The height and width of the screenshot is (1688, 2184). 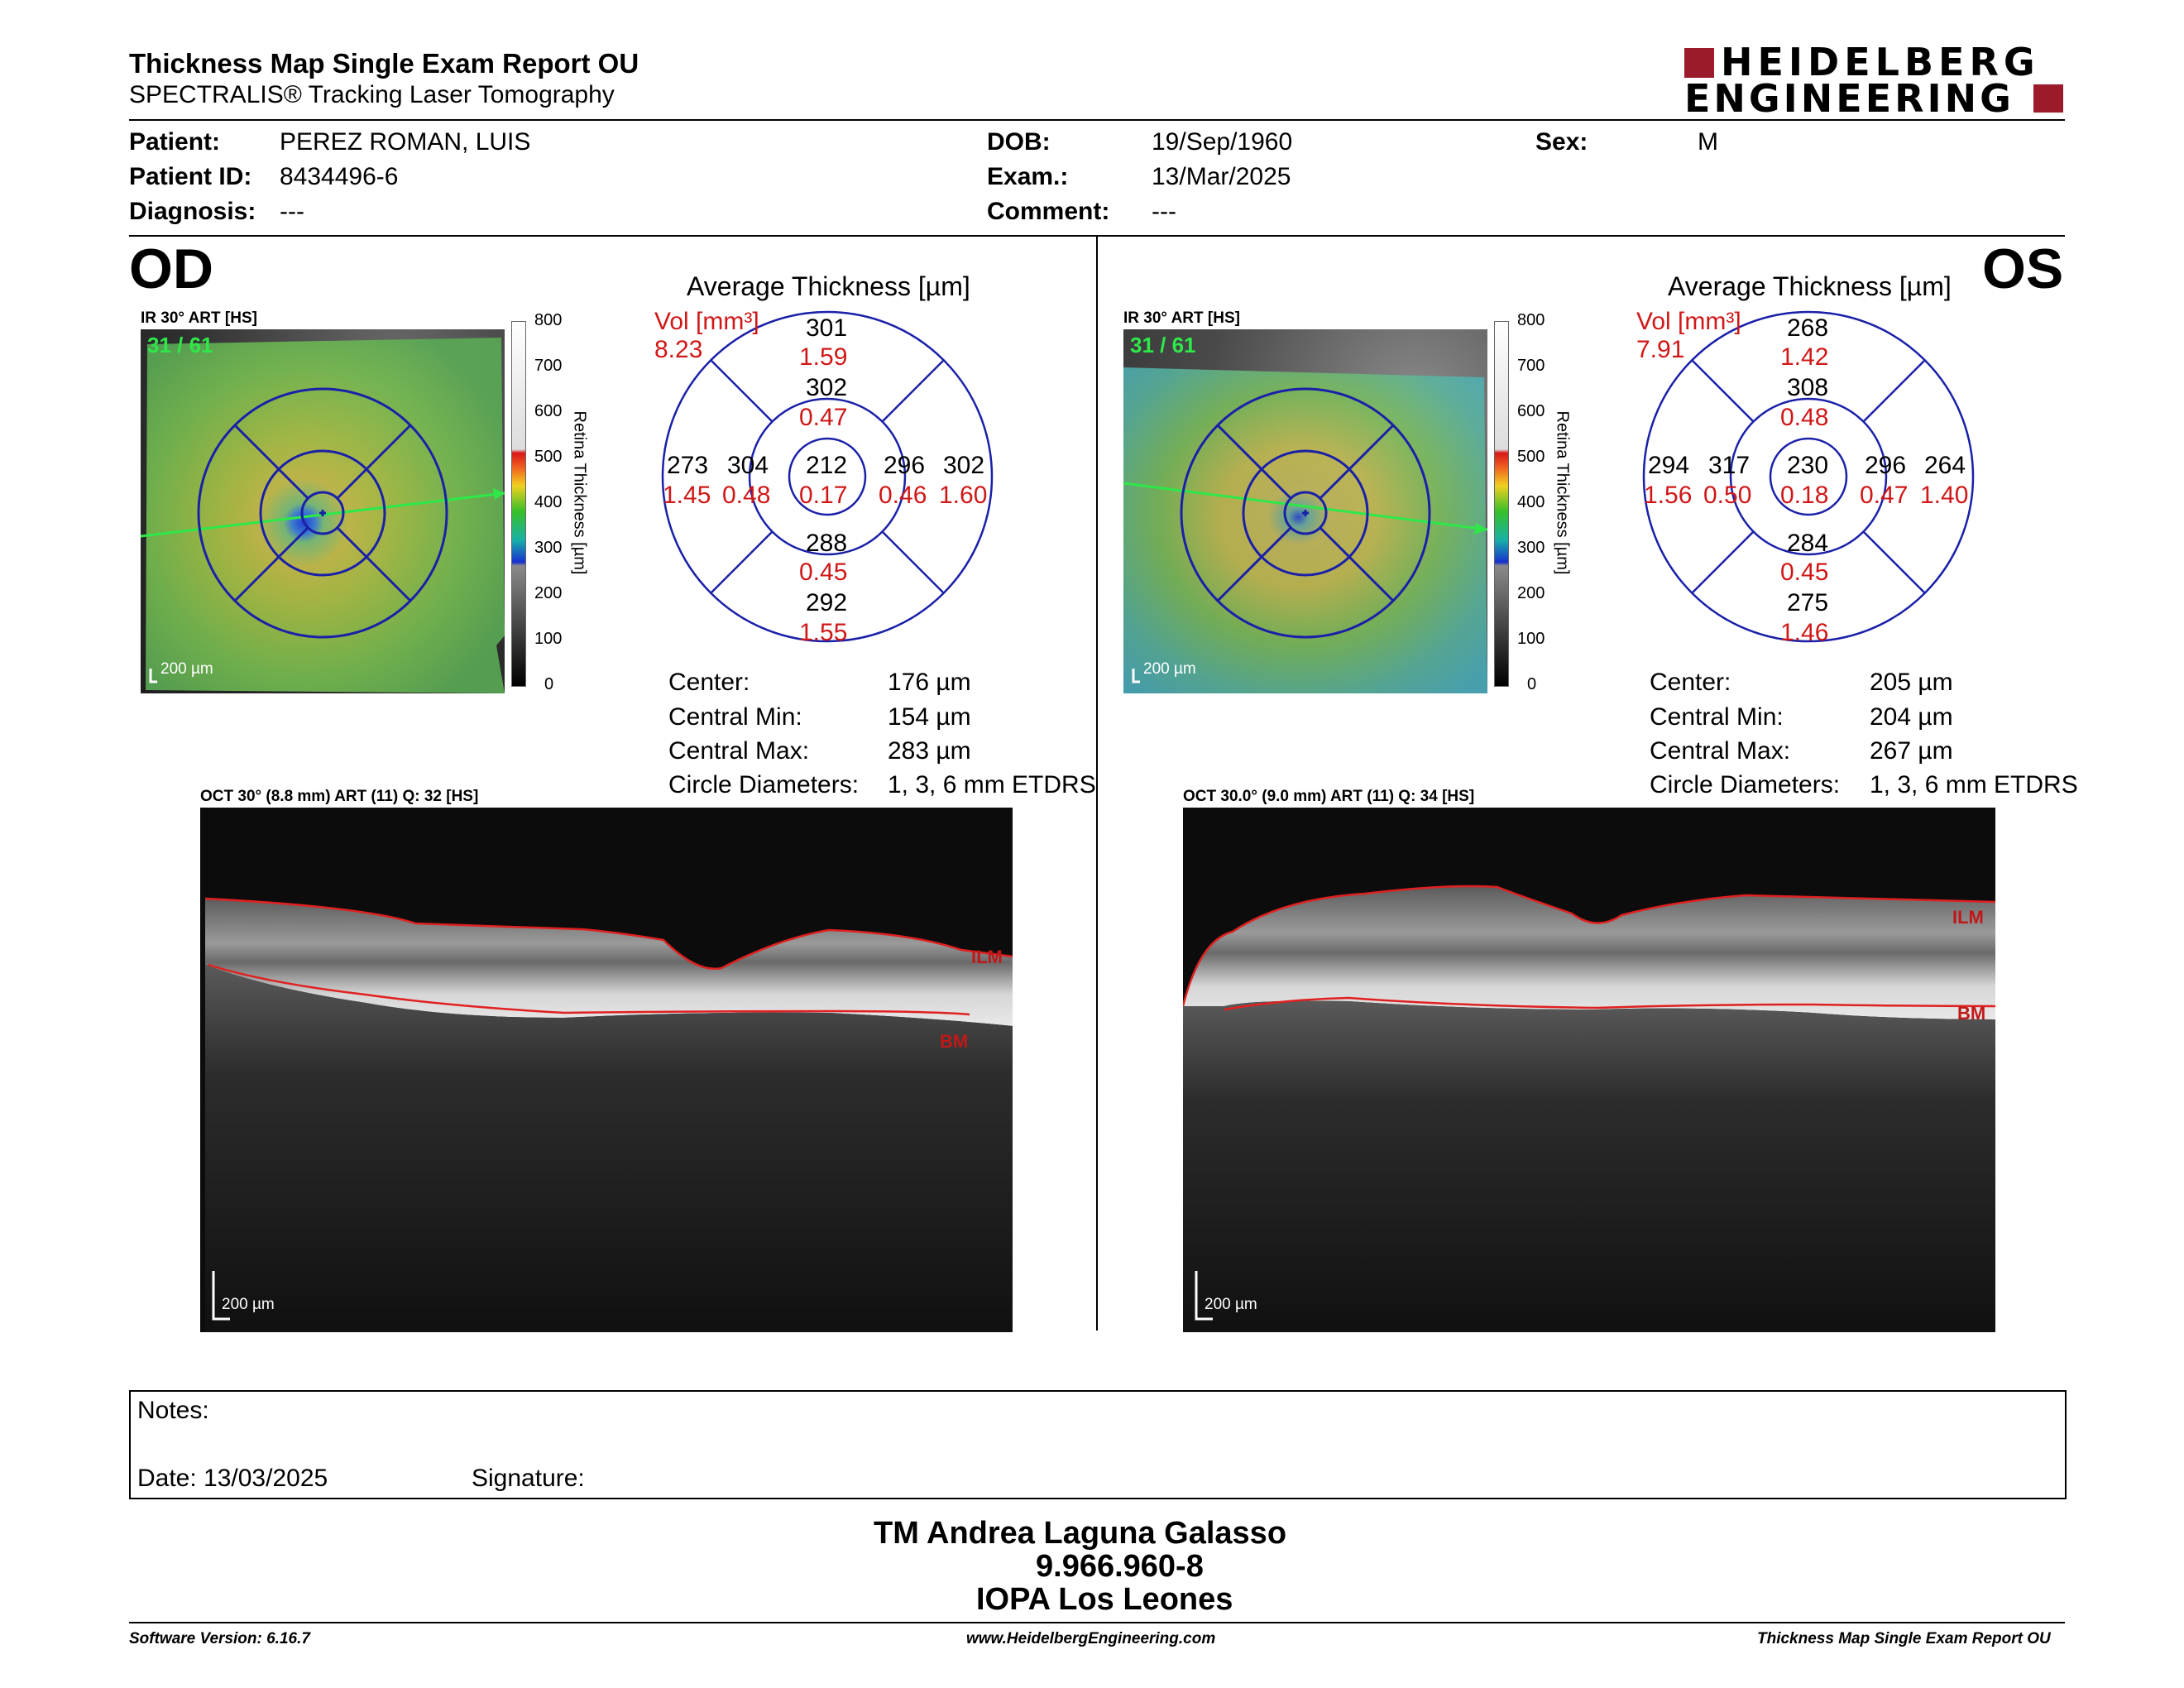 What do you see at coordinates (1091, 1638) in the screenshot?
I see `footer-website-link: www.HeidelbergEngineering.com` at bounding box center [1091, 1638].